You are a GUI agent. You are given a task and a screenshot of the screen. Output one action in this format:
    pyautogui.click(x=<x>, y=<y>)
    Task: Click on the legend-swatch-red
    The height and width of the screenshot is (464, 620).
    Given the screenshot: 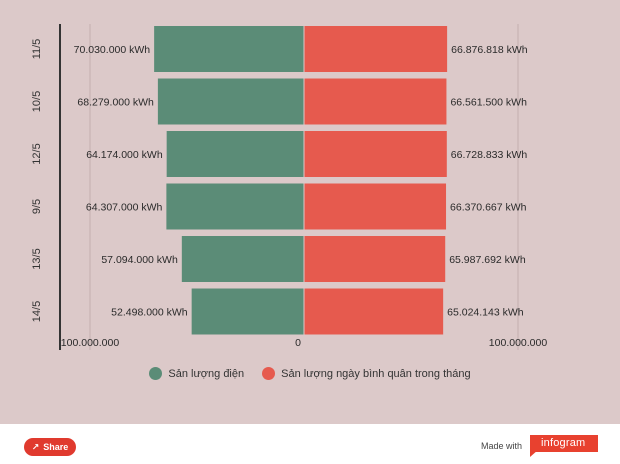 What is the action you would take?
    pyautogui.click(x=269, y=373)
    